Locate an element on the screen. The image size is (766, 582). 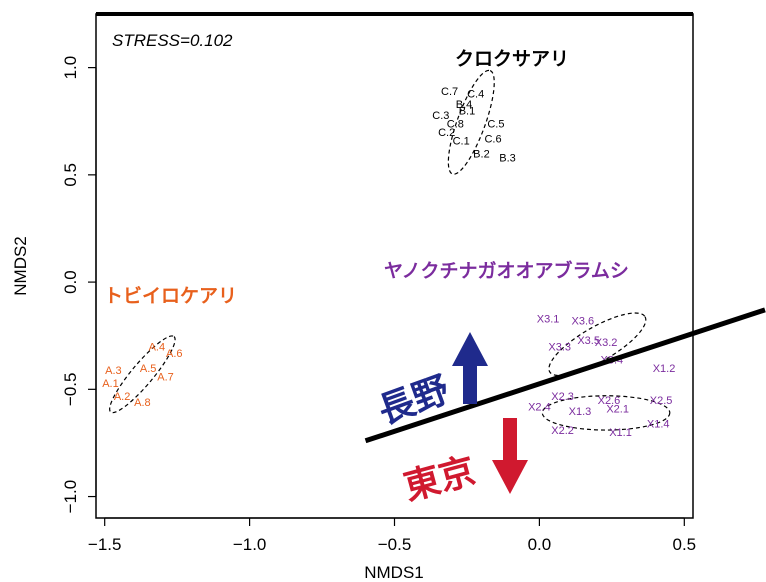
y-tick-label: 0.0 is located at coordinates (70, 282).